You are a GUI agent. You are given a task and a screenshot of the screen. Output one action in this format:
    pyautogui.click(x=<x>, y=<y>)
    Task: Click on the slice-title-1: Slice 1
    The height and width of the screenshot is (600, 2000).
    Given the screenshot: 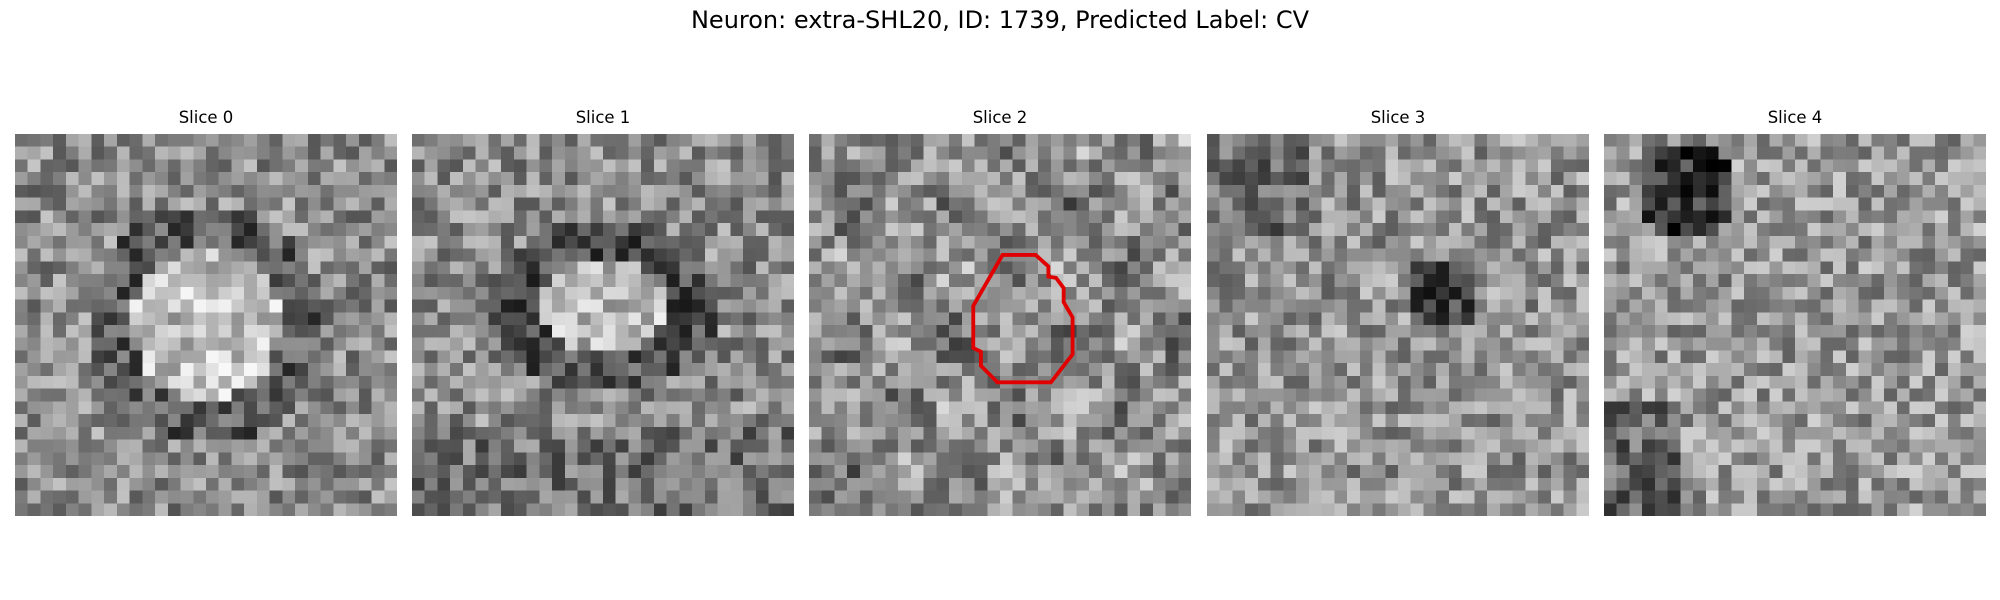 What is the action you would take?
    pyautogui.click(x=603, y=117)
    